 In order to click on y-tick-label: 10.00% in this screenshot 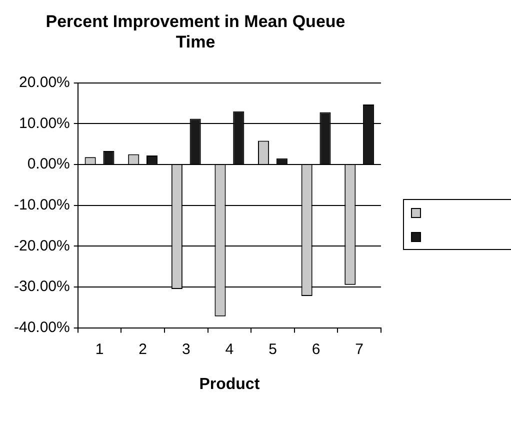, I will do `click(44, 123)`.